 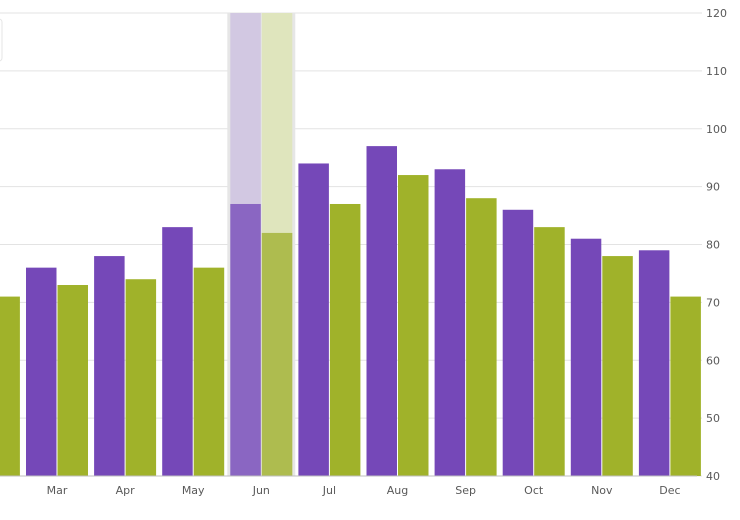 I want to click on y-tick-label: 80, so click(x=713, y=245).